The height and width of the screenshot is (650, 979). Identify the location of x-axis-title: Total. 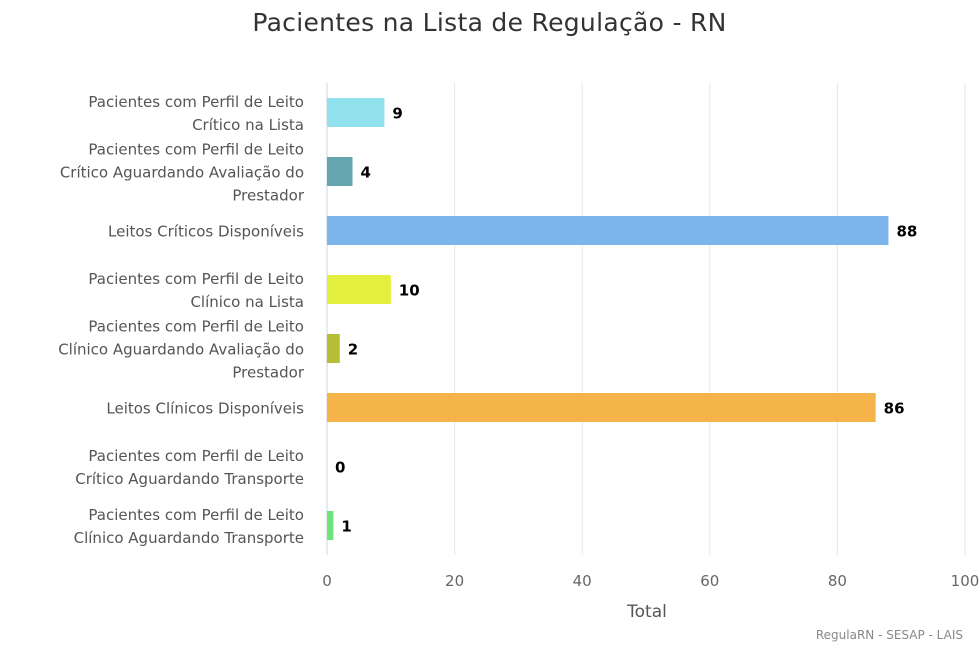
(646, 612).